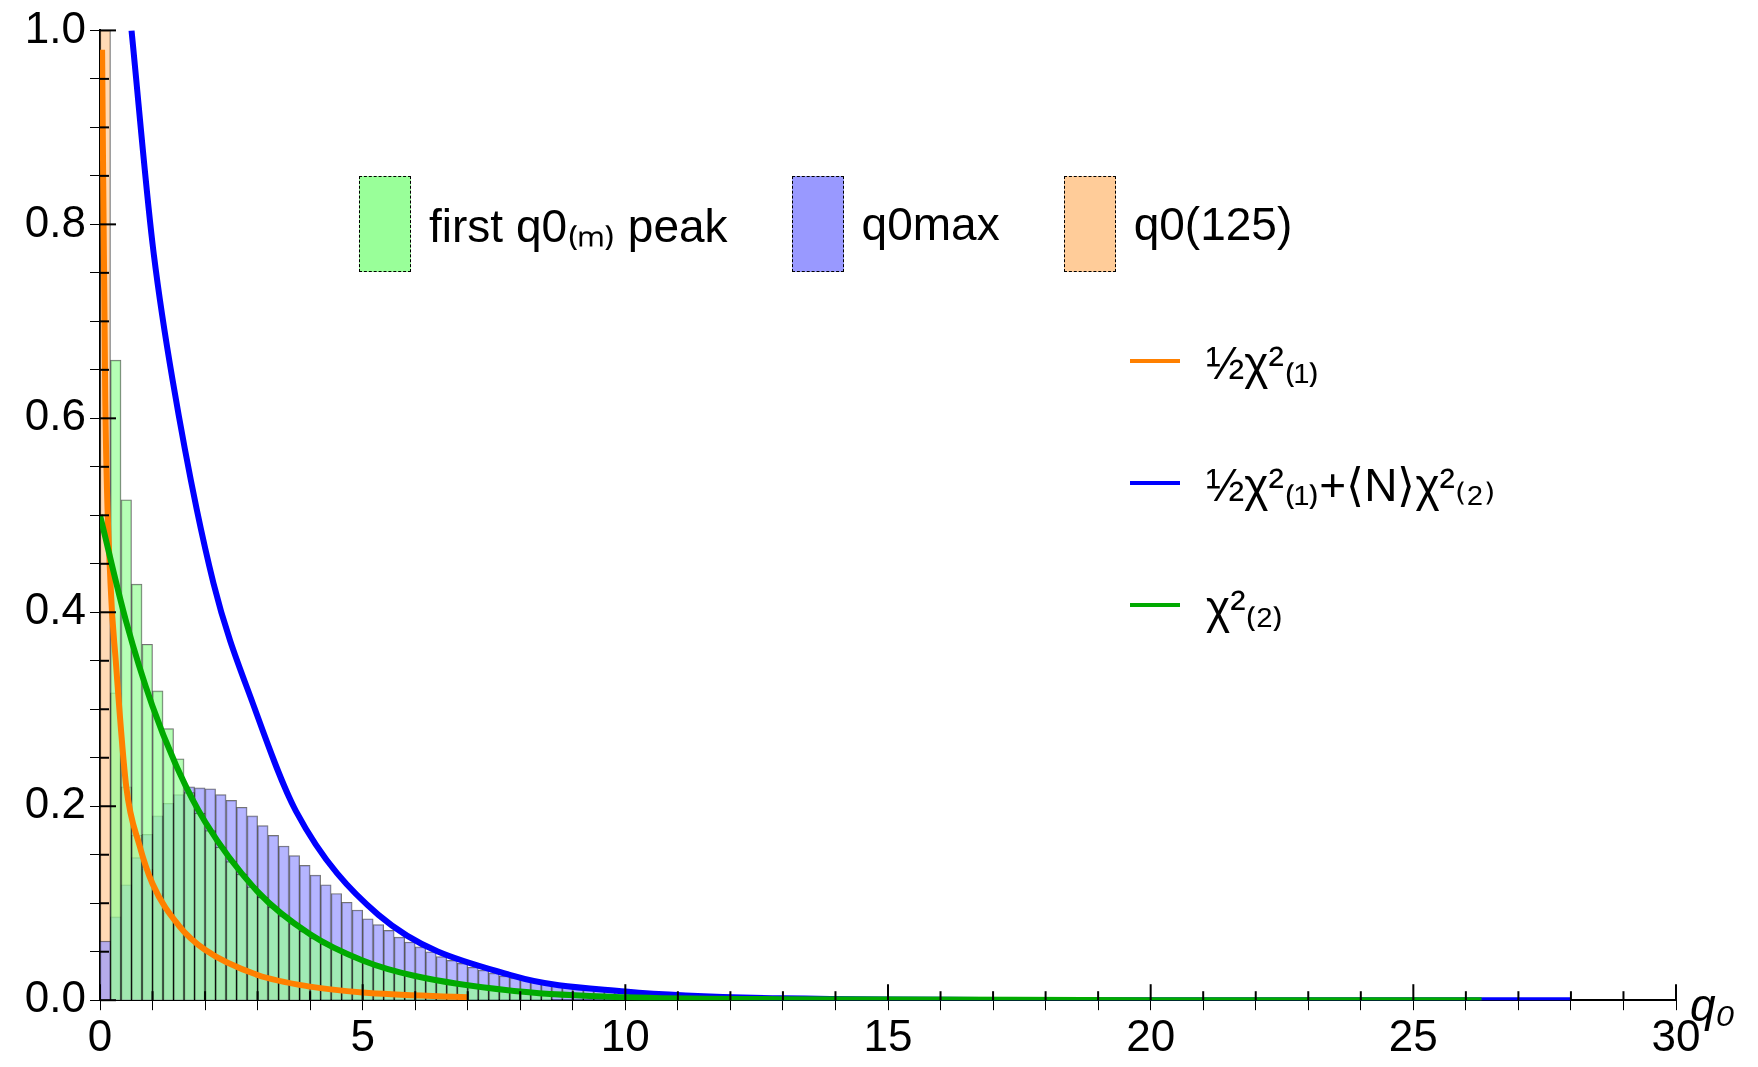  Describe the element at coordinates (888, 1035) in the screenshot. I see `x-tick-label: 15` at that location.